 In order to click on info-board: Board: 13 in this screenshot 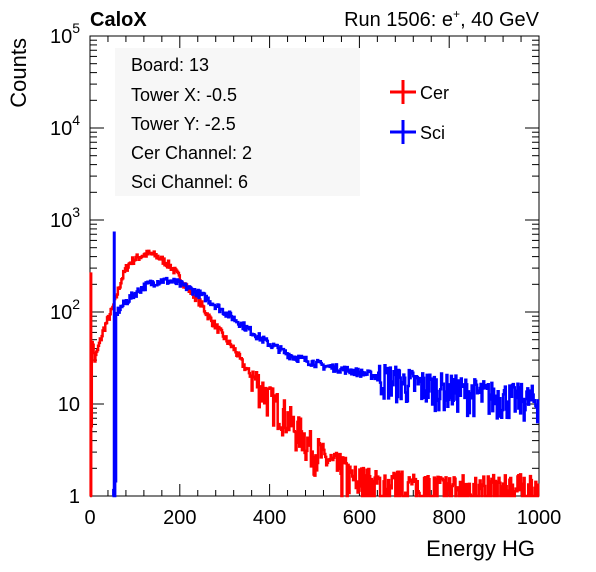, I will do `click(170, 65)`.